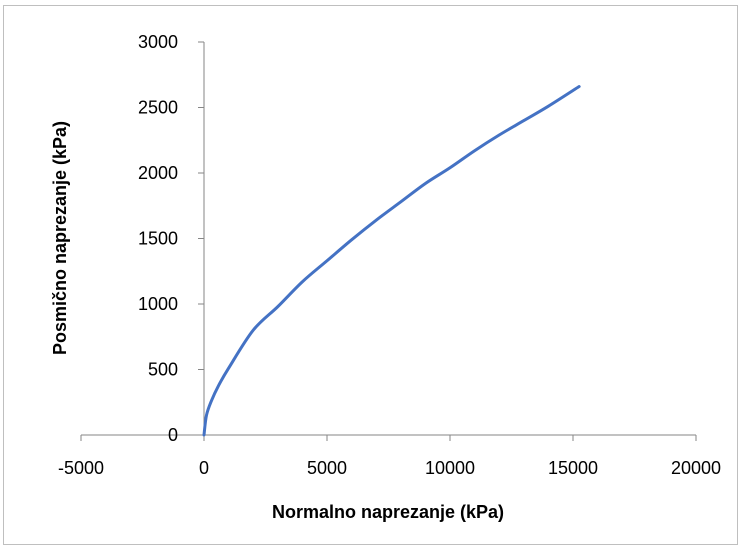 Image resolution: width=744 pixels, height=550 pixels. I want to click on y-tick-label: 2000, so click(158, 173).